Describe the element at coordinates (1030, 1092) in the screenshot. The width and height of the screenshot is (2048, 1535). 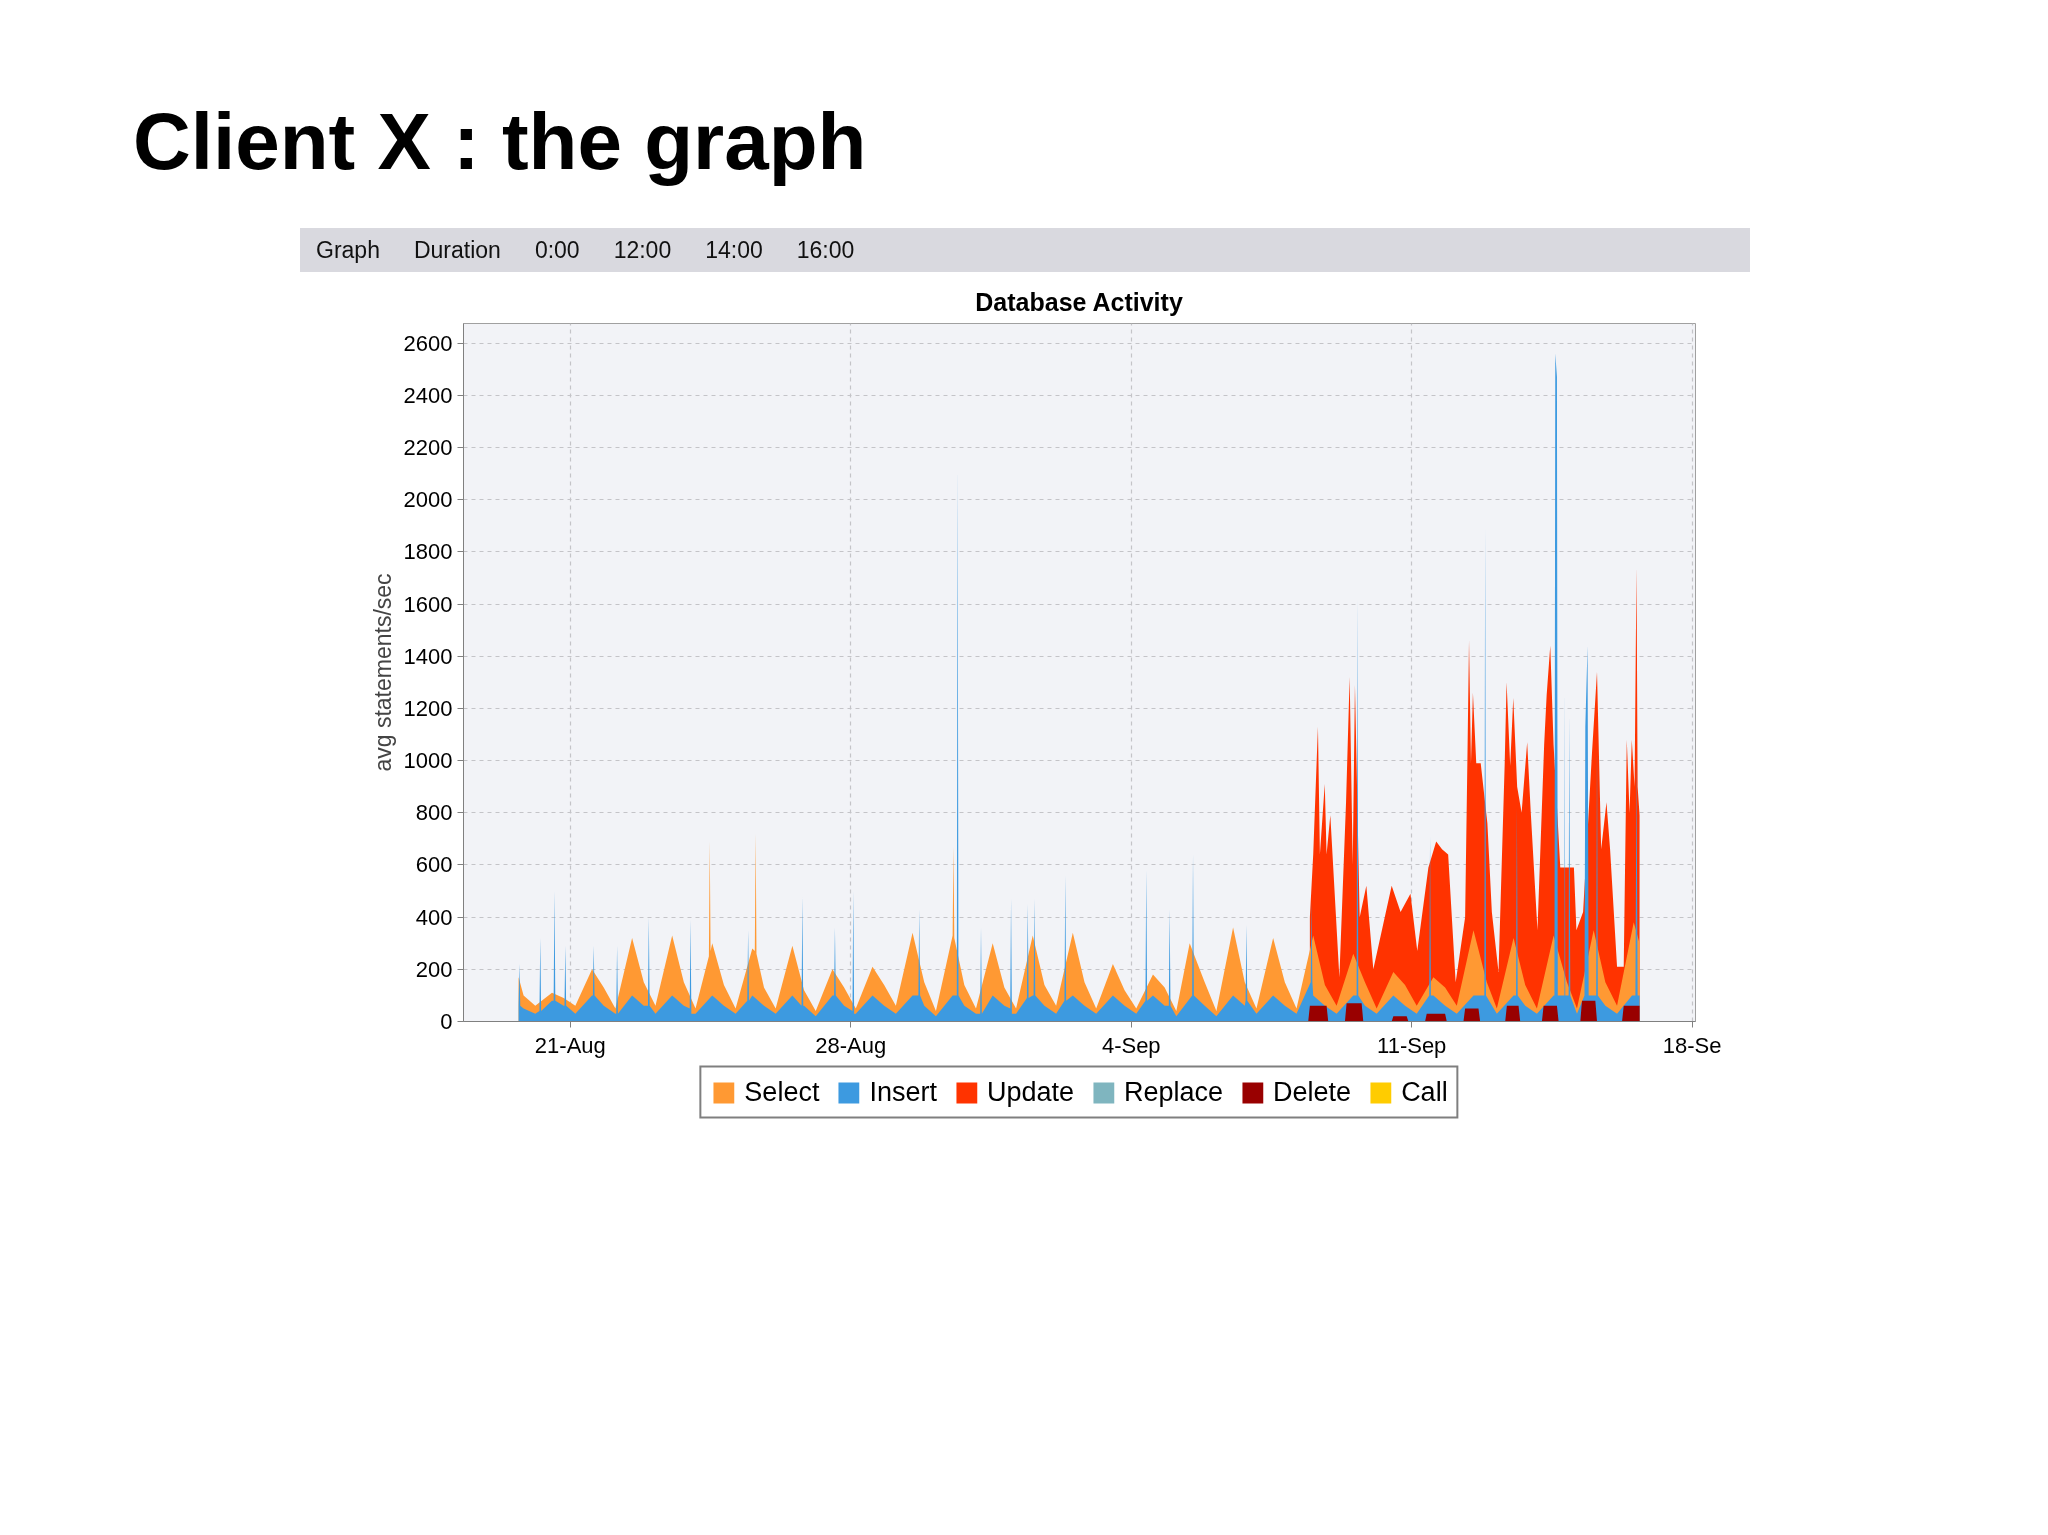
I see `legend-label: Update` at that location.